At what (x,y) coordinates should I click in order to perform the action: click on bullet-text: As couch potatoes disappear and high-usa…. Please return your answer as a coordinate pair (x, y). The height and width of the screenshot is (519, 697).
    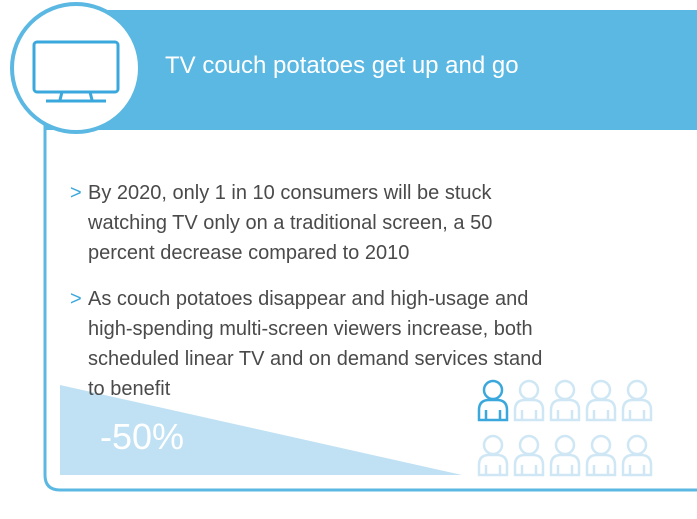
    Looking at the image, I should click on (315, 344).